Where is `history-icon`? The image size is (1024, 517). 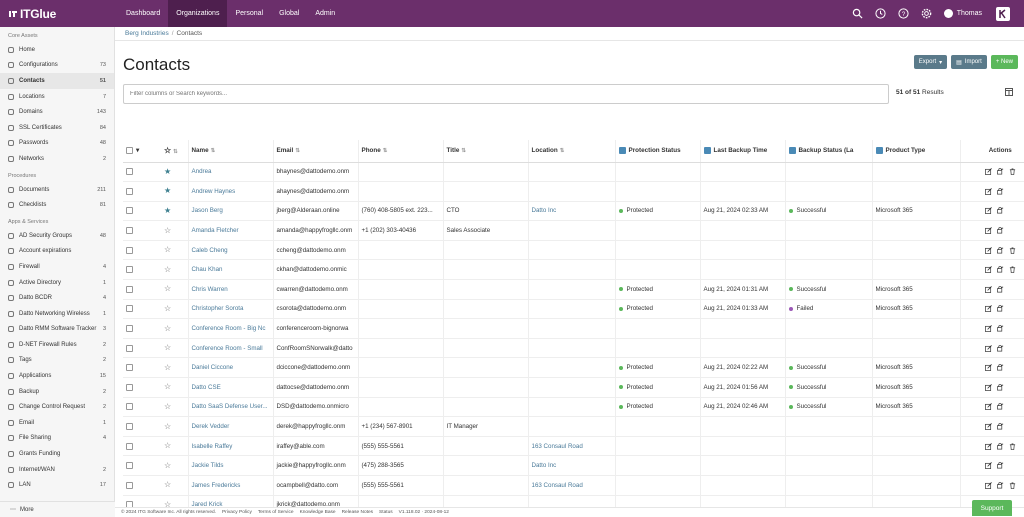
history-icon is located at coordinates (881, 14).